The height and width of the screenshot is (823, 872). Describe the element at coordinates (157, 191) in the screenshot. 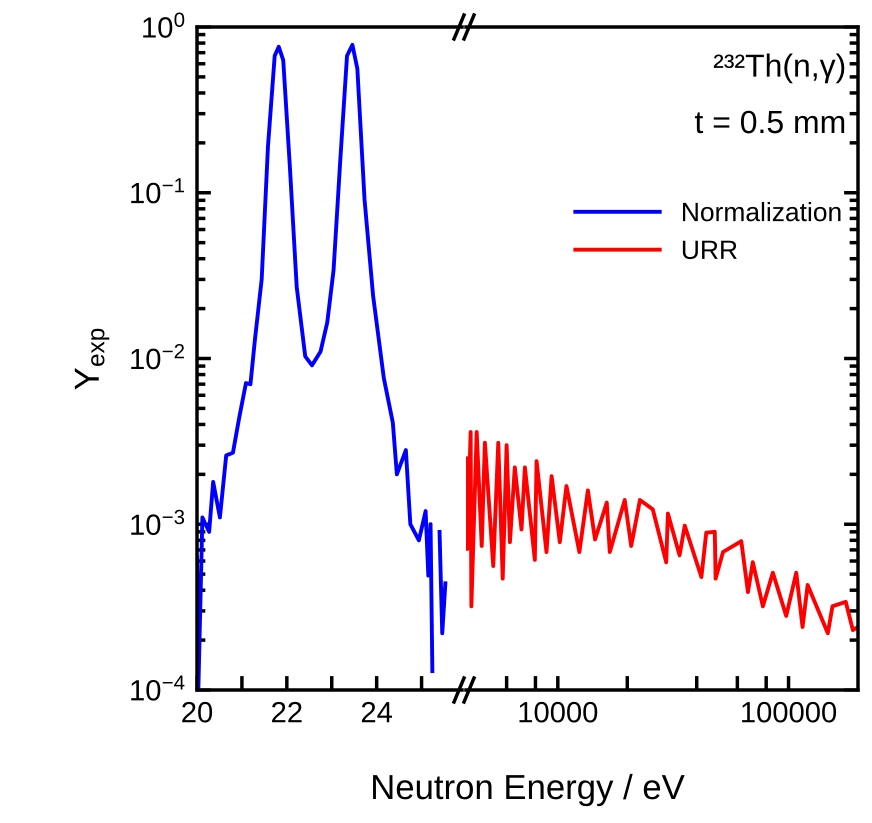

I see `y-tick-label: 10$^{−1}$` at that location.